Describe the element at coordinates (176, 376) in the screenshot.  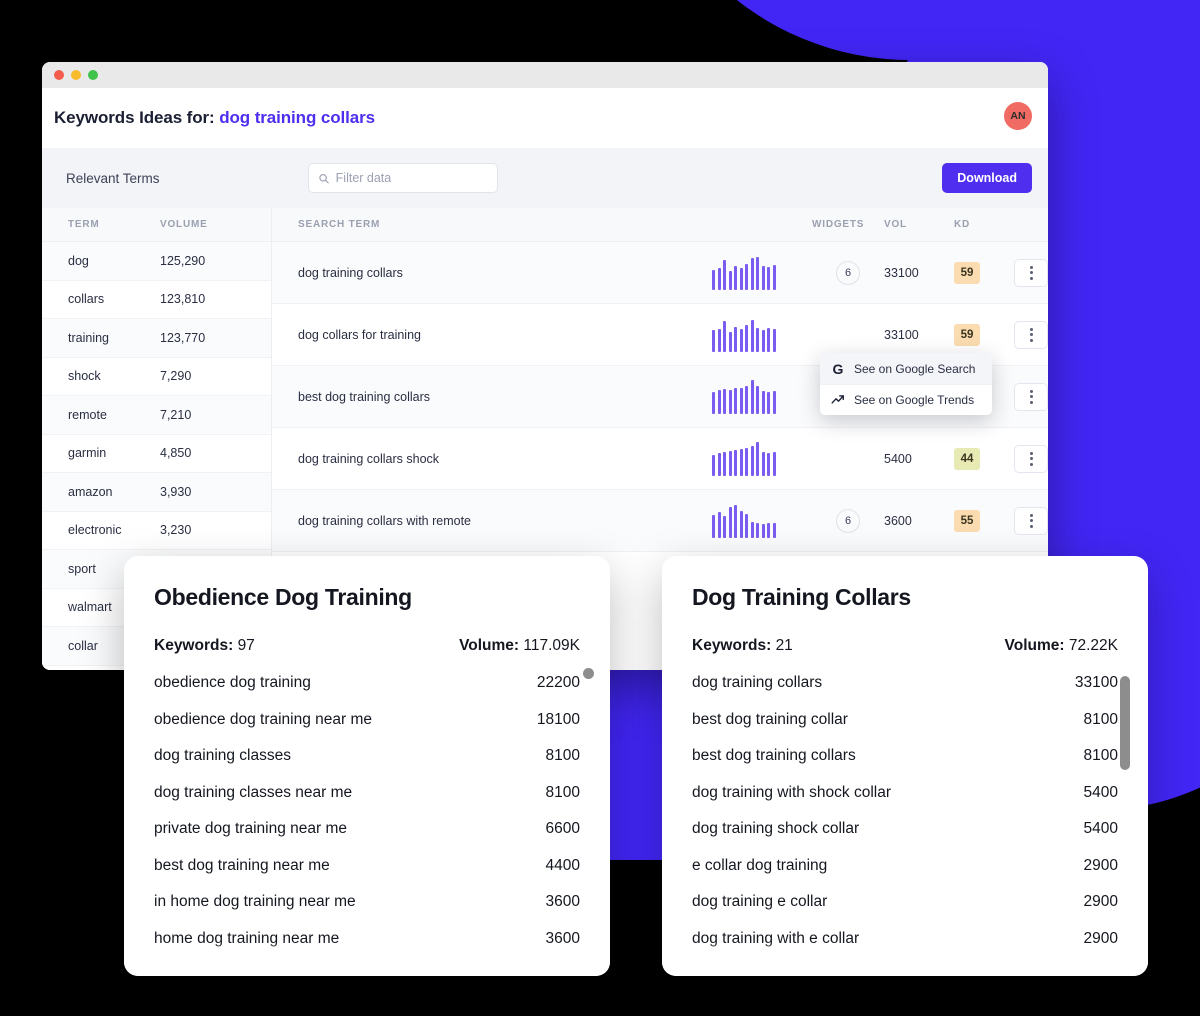
I see `cell-volume: 7,290` at that location.